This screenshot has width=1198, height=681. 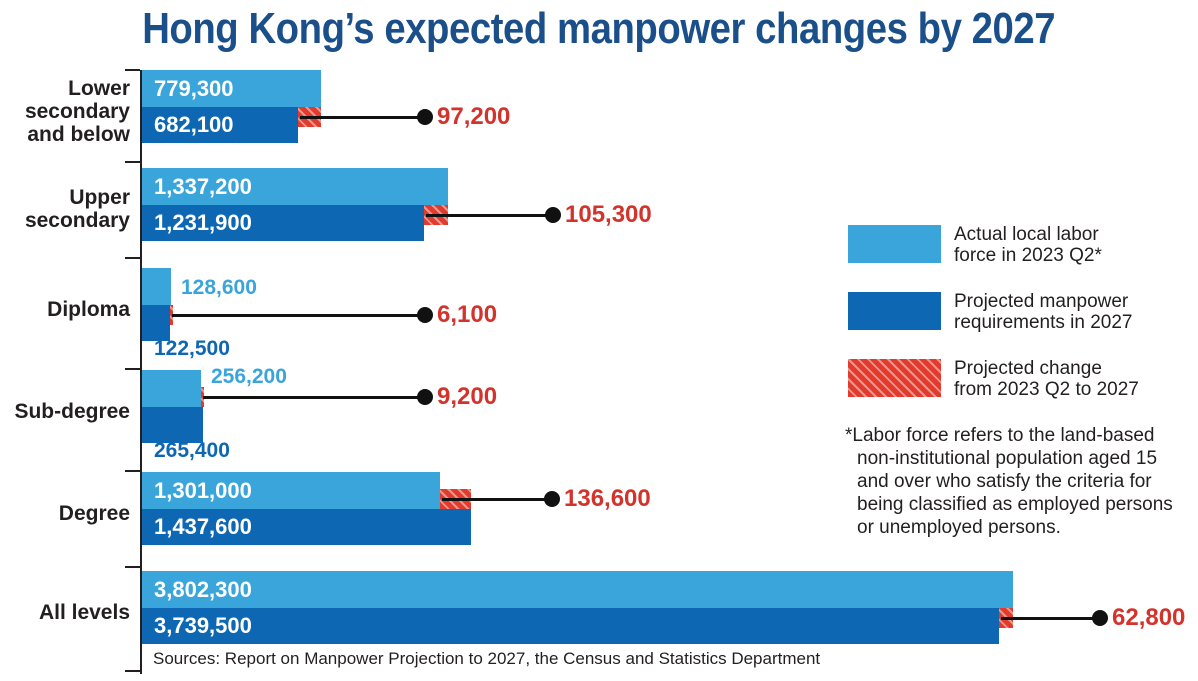 I want to click on category-label-line: Upper, so click(x=99, y=197).